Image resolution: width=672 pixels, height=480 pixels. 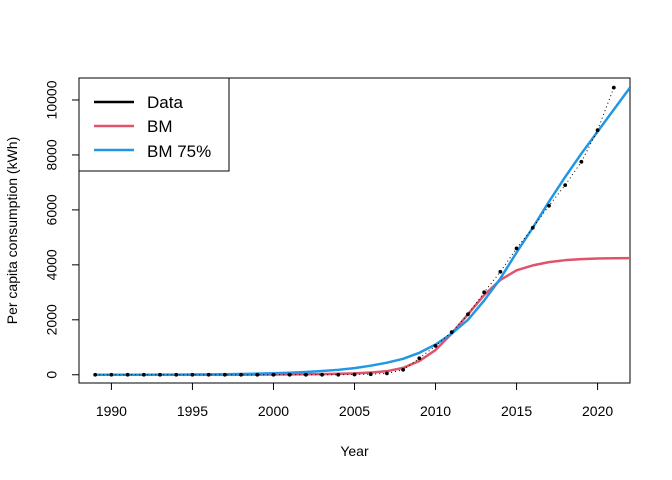 What do you see at coordinates (179, 151) in the screenshot?
I see `legend-label-bm75: BM 75%` at bounding box center [179, 151].